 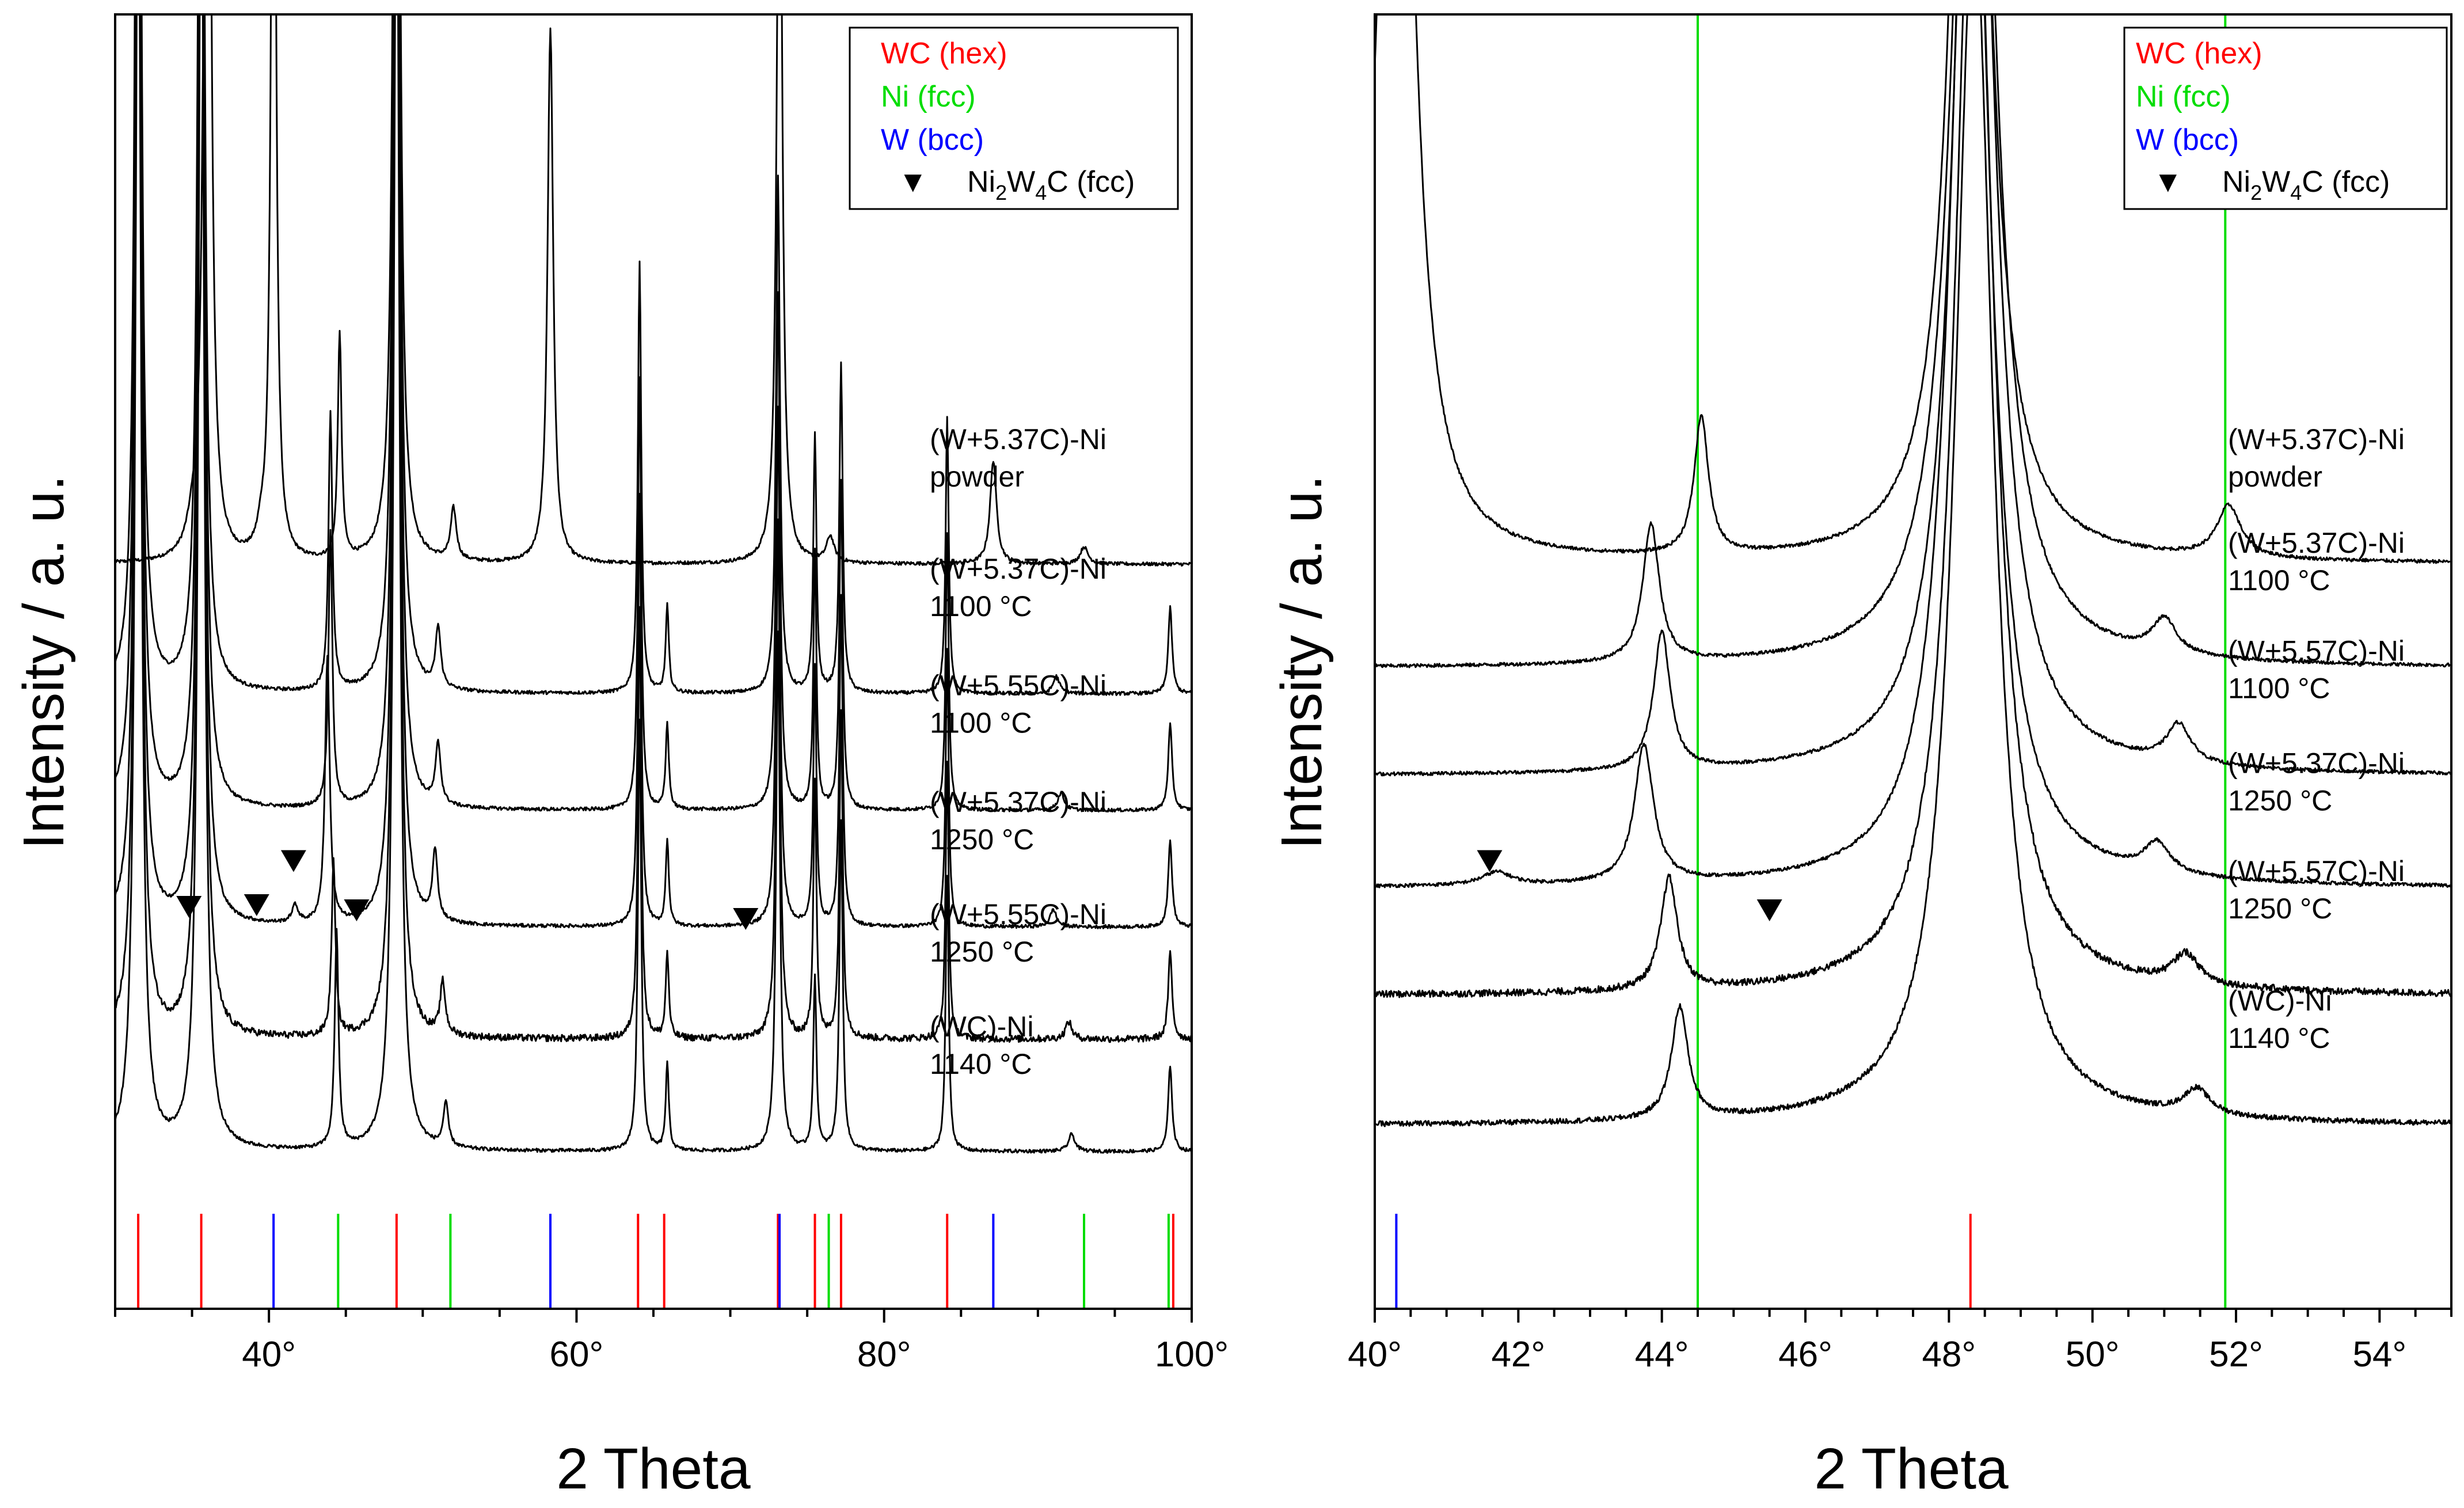 I want to click on right-series-label-WN557_1250-line1: (W+5.57C)-Ni, so click(x=2317, y=871).